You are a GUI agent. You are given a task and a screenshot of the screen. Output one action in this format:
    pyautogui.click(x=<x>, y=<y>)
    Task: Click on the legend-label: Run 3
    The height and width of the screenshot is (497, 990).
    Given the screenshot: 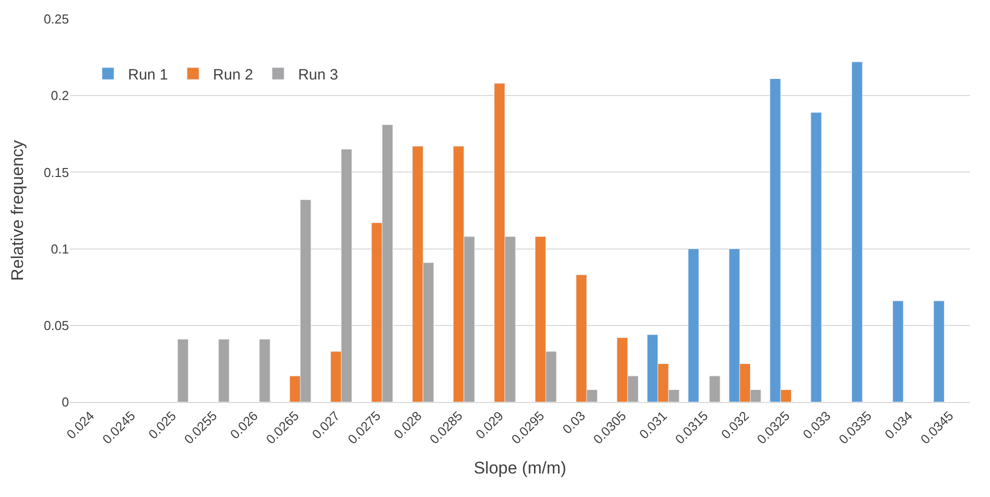 What is the action you would take?
    pyautogui.click(x=318, y=75)
    